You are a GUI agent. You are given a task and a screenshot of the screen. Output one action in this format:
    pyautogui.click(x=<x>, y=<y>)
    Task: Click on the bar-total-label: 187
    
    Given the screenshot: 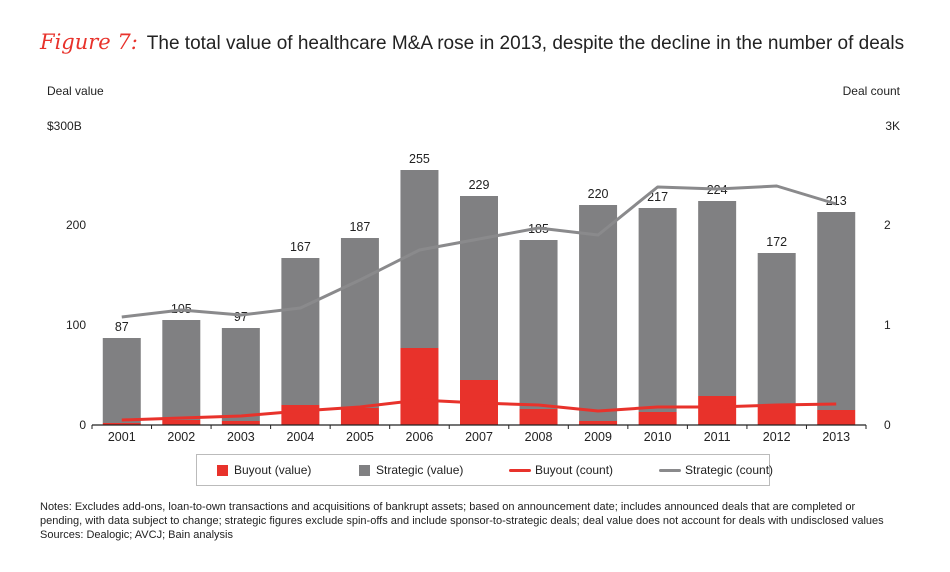 What is the action you would take?
    pyautogui.click(x=359, y=227)
    